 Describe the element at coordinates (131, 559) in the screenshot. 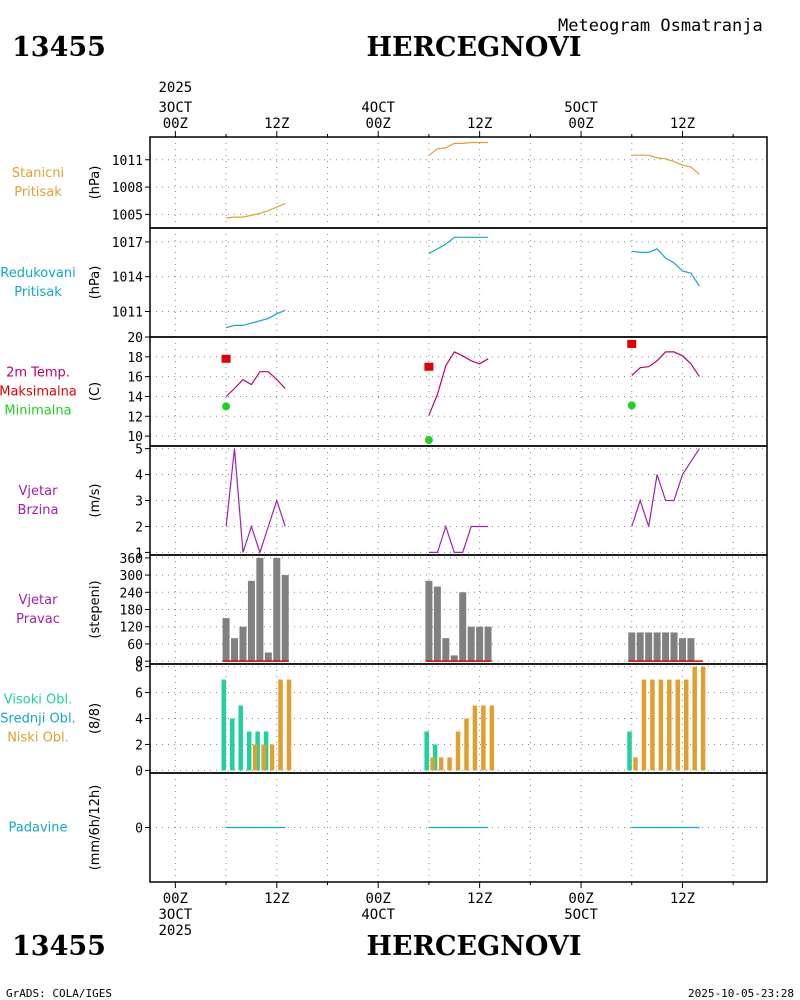

I see `y-tick-label: 360` at that location.